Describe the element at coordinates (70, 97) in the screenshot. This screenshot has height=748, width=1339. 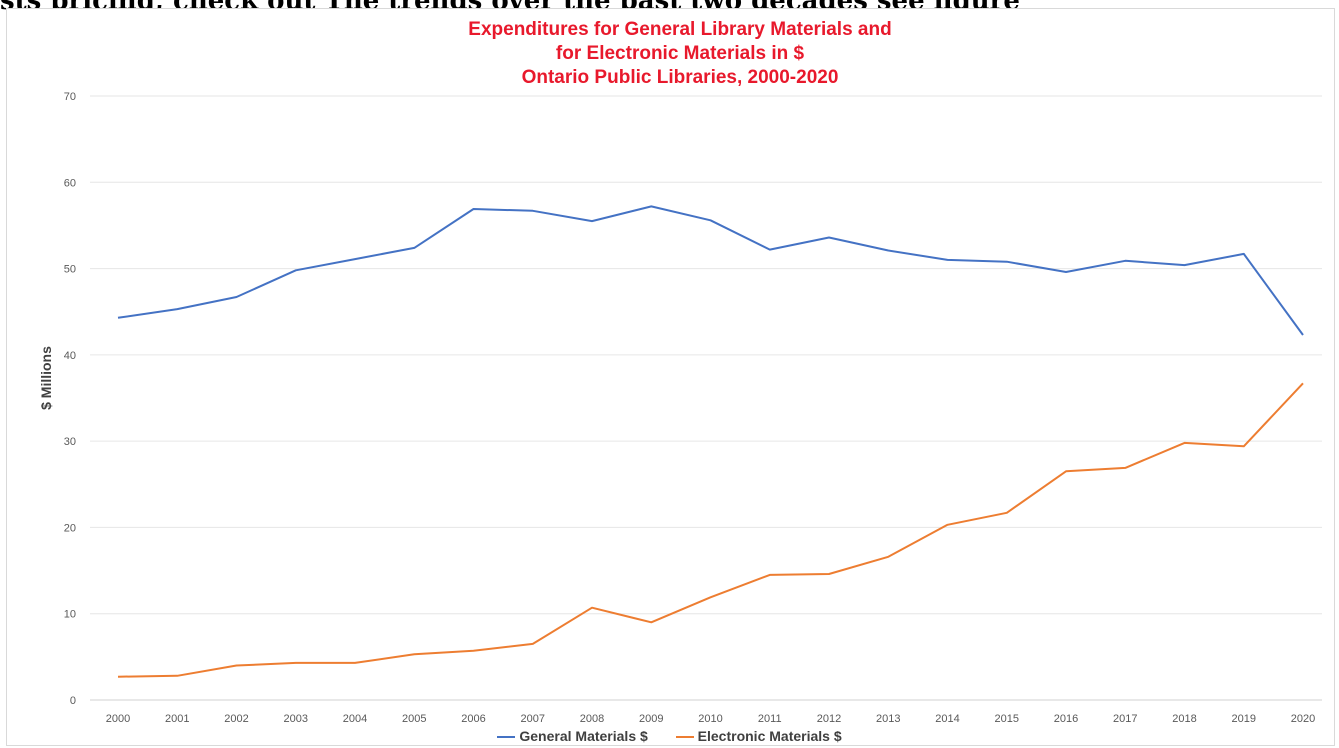
I see `y-tick-label: 70` at that location.